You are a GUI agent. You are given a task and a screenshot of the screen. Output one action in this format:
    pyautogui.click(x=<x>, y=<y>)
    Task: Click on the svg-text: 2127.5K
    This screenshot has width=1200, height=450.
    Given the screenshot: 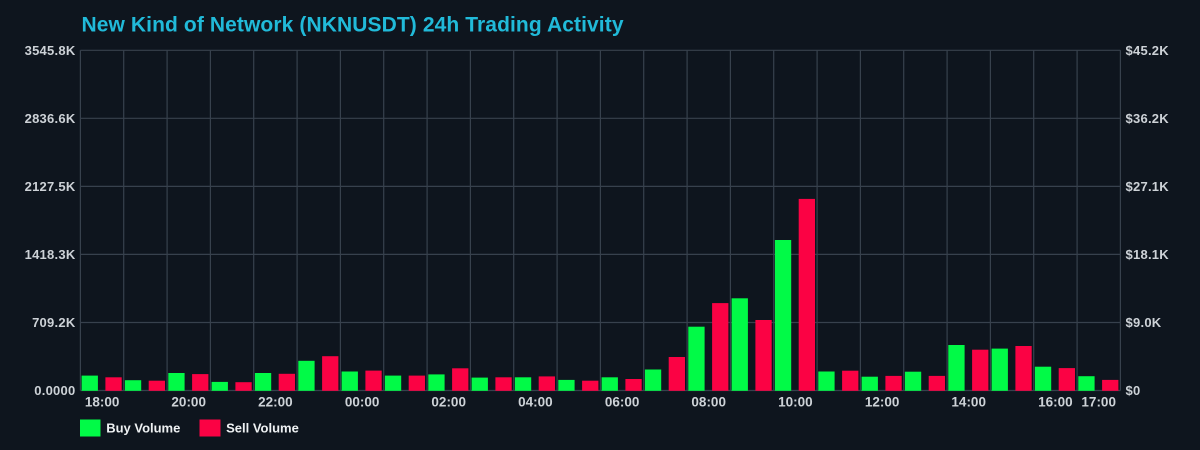 What is the action you would take?
    pyautogui.click(x=50, y=186)
    